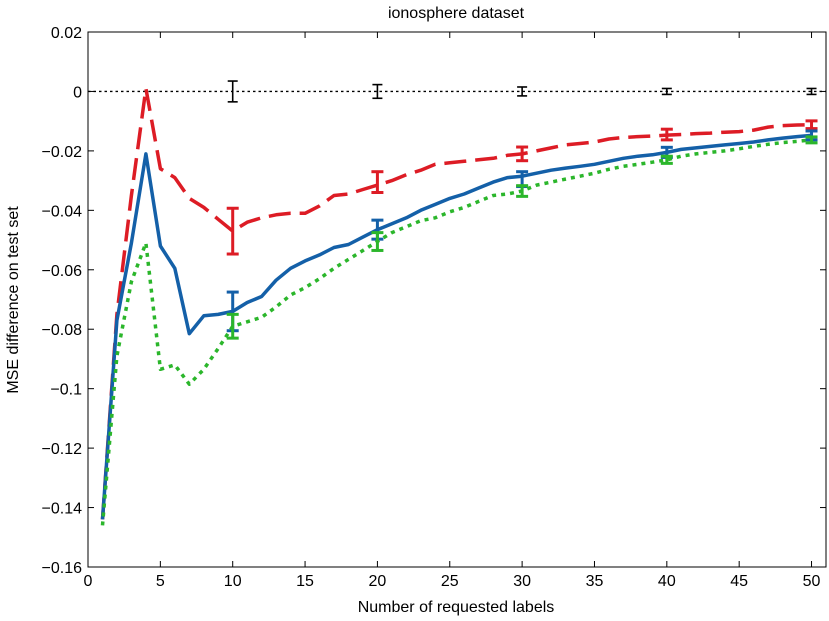  What do you see at coordinates (456, 607) in the screenshot?
I see `x-axis-label: Number of requested labels` at bounding box center [456, 607].